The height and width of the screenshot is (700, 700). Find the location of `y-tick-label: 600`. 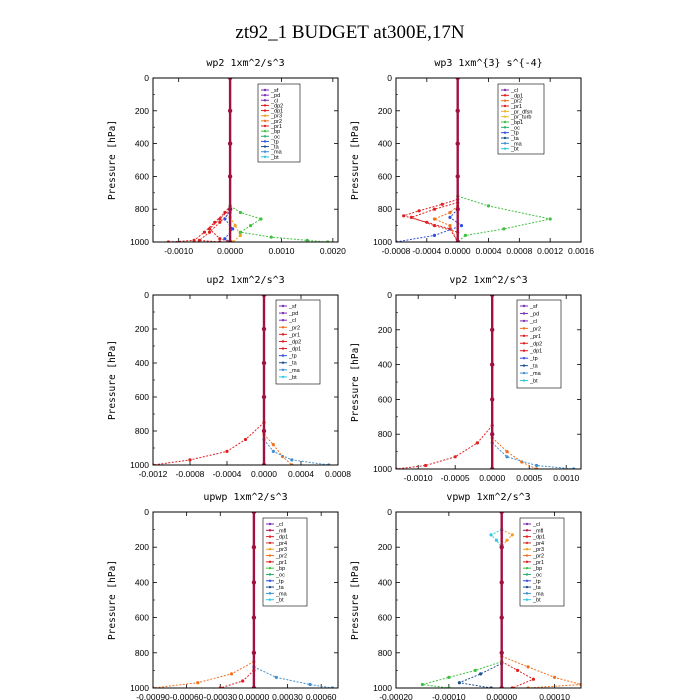

y-tick-label: 600 is located at coordinates (385, 618).